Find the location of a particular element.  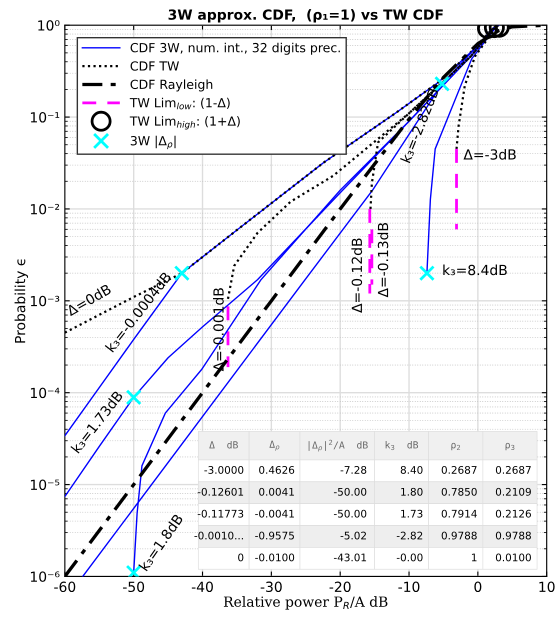

annotation: 0.4626 is located at coordinates (276, 470).